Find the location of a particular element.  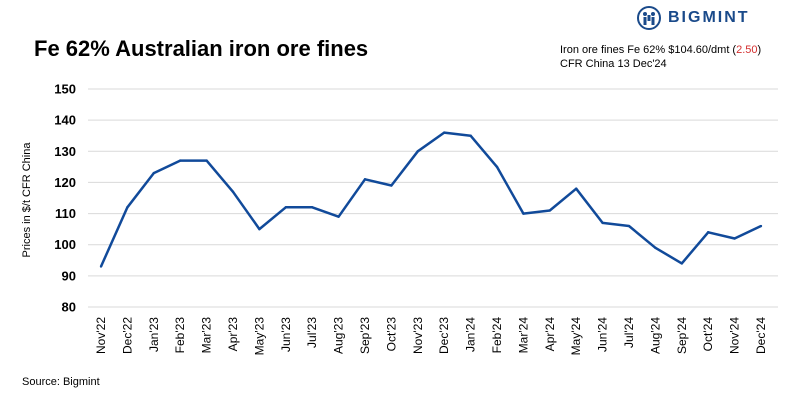

x-tick-label: Jul'24 is located at coordinates (629, 332).